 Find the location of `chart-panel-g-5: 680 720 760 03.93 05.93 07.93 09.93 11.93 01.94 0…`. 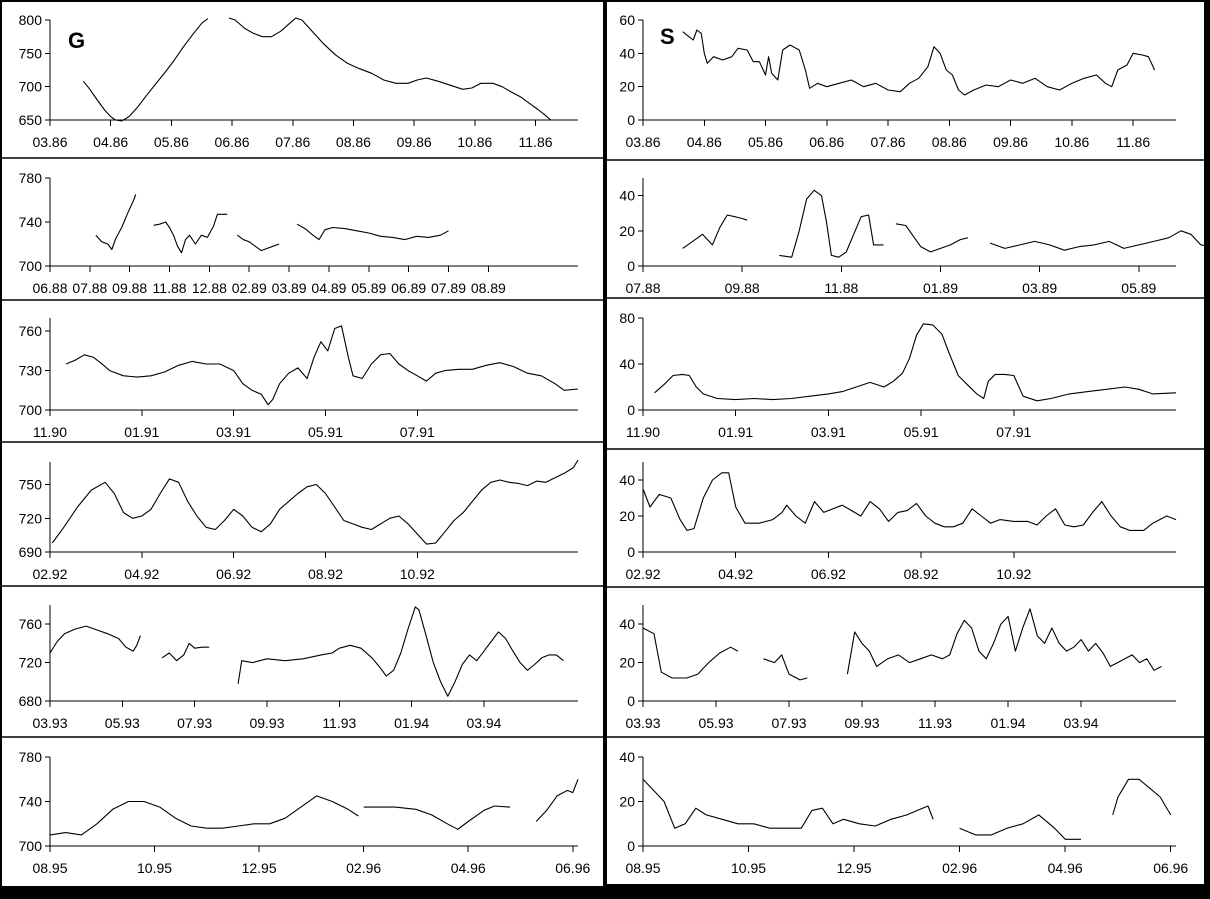

chart-panel-g-5: 680 720 760 03.93 05.93 07.93 09.93 11.93 01.94 0… is located at coordinates (298, 668).